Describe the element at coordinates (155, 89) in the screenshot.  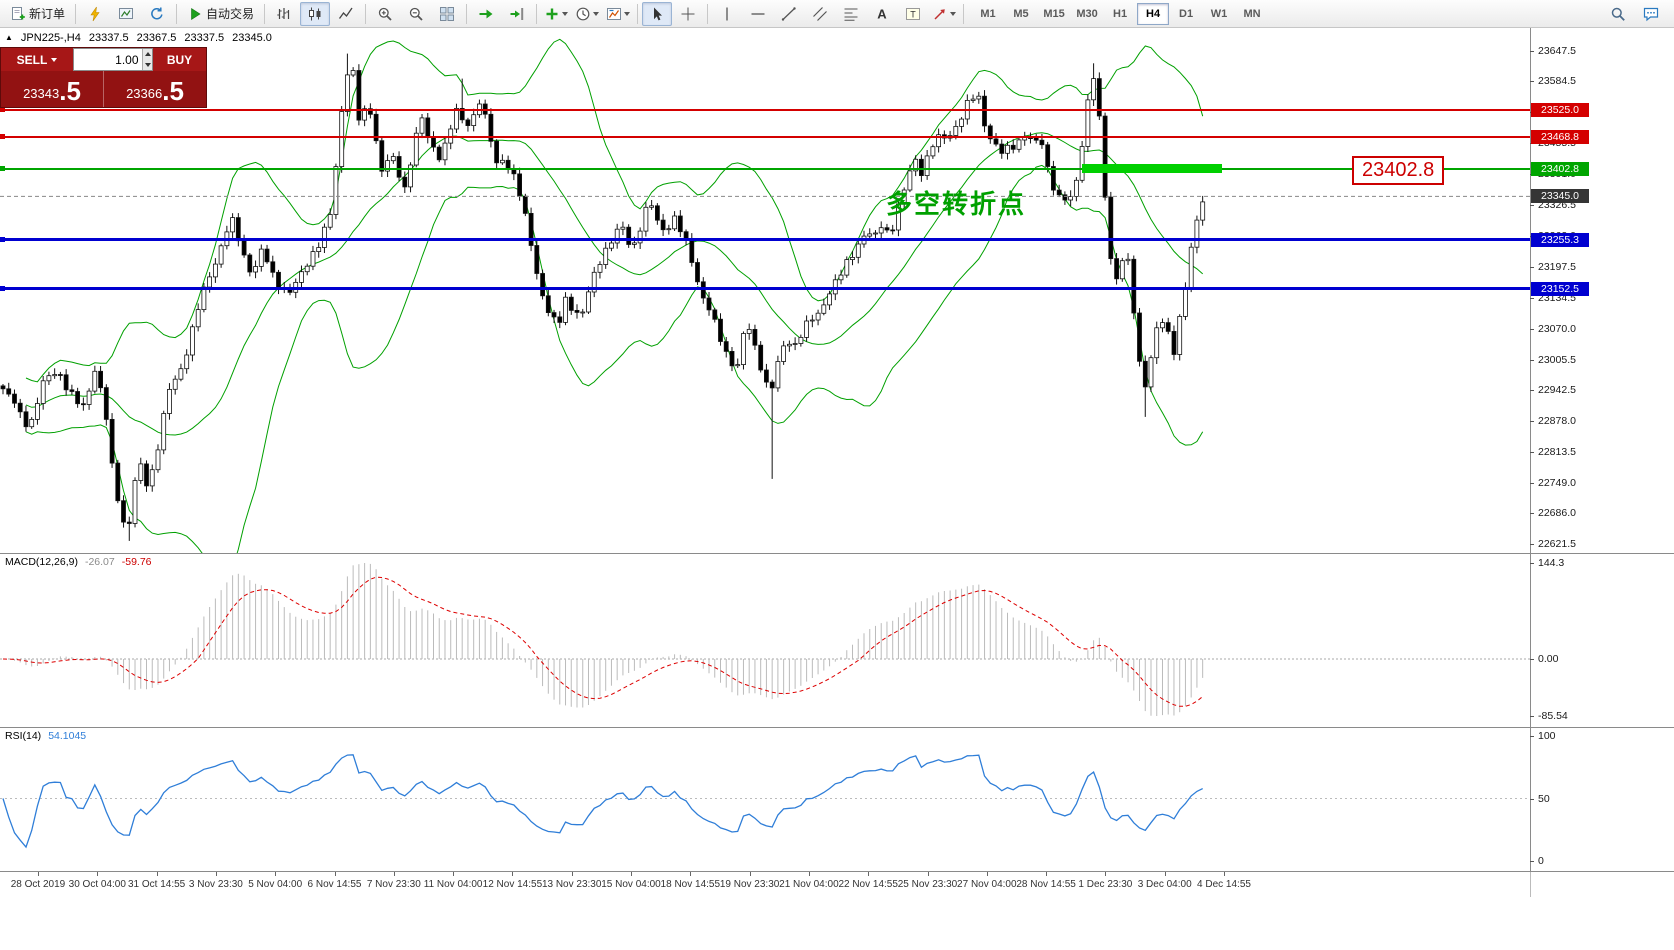
I see `buy-price: 23366 .5` at that location.